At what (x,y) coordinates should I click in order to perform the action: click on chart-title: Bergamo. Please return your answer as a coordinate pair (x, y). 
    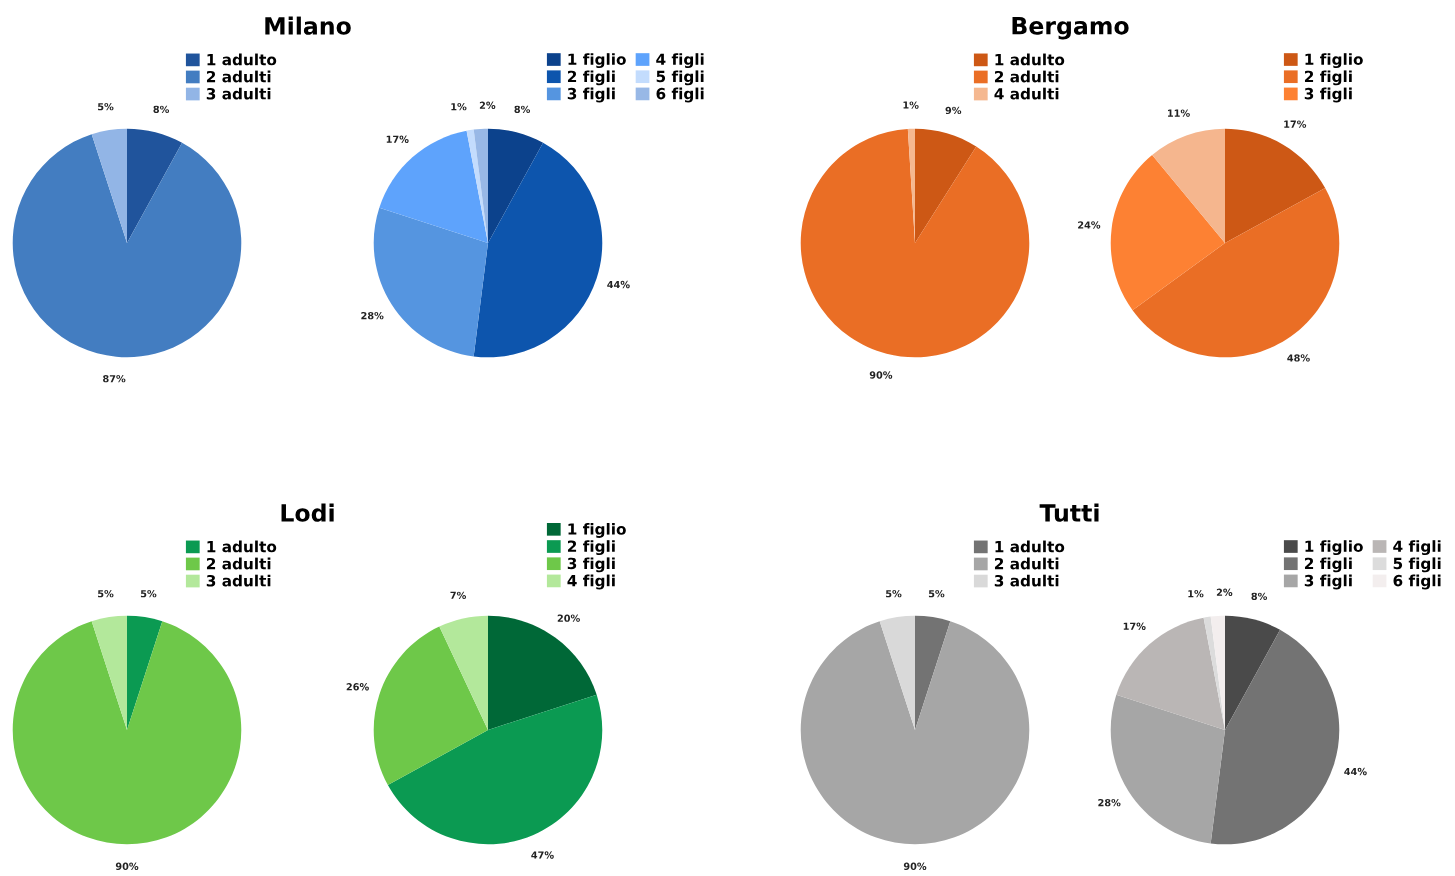
    Looking at the image, I should click on (1070, 28).